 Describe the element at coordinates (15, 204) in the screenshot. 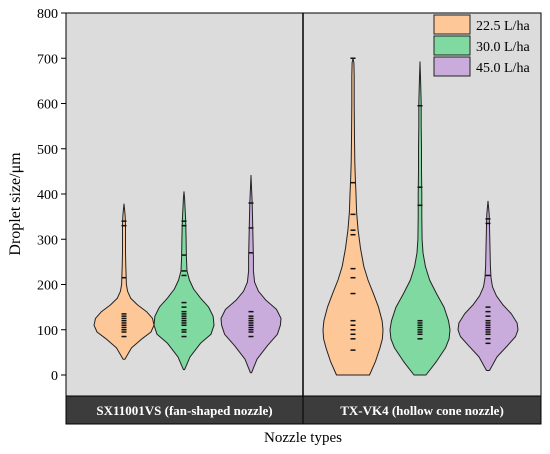

I see `y-axis-title: Droplet size/μm` at that location.